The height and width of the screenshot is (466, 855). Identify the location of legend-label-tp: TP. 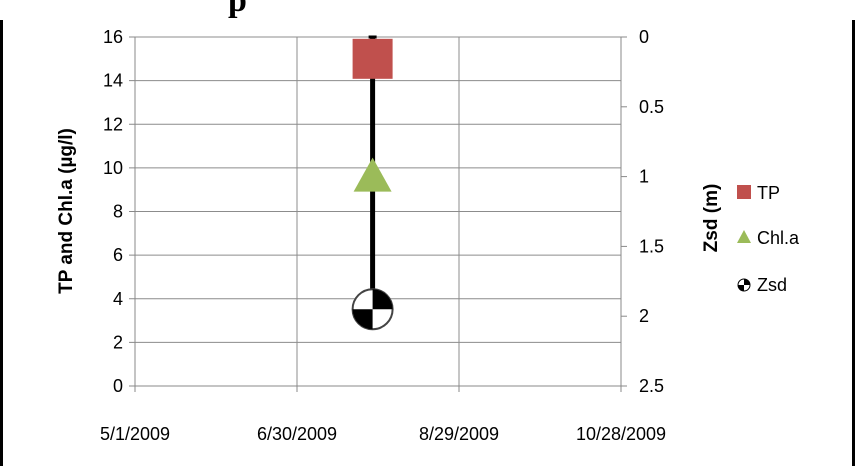
(768, 193).